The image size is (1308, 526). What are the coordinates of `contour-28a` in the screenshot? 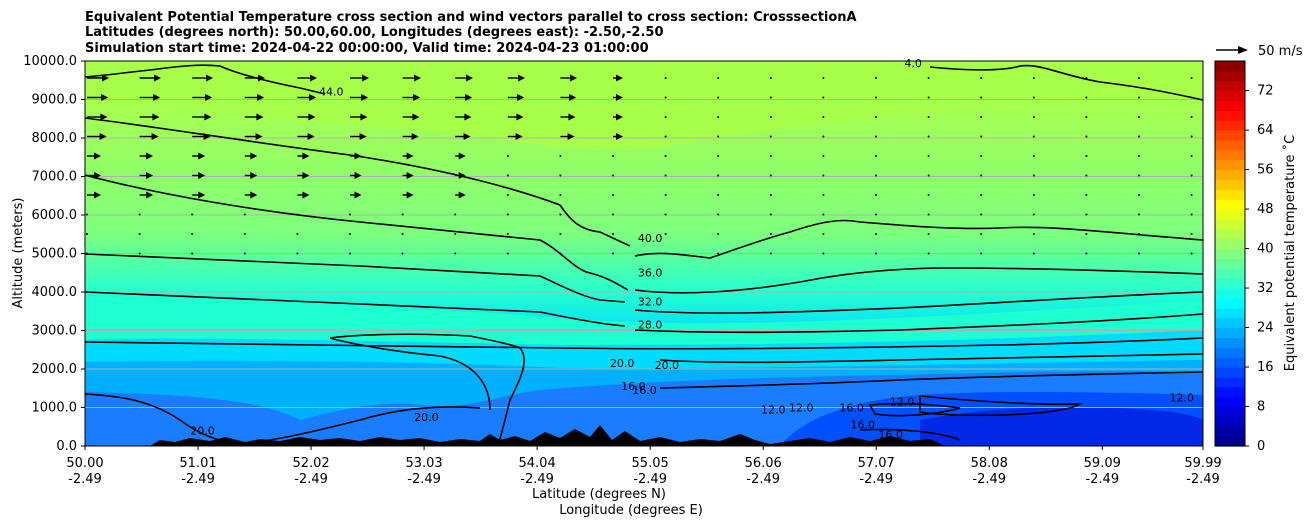 It's located at (355, 309).